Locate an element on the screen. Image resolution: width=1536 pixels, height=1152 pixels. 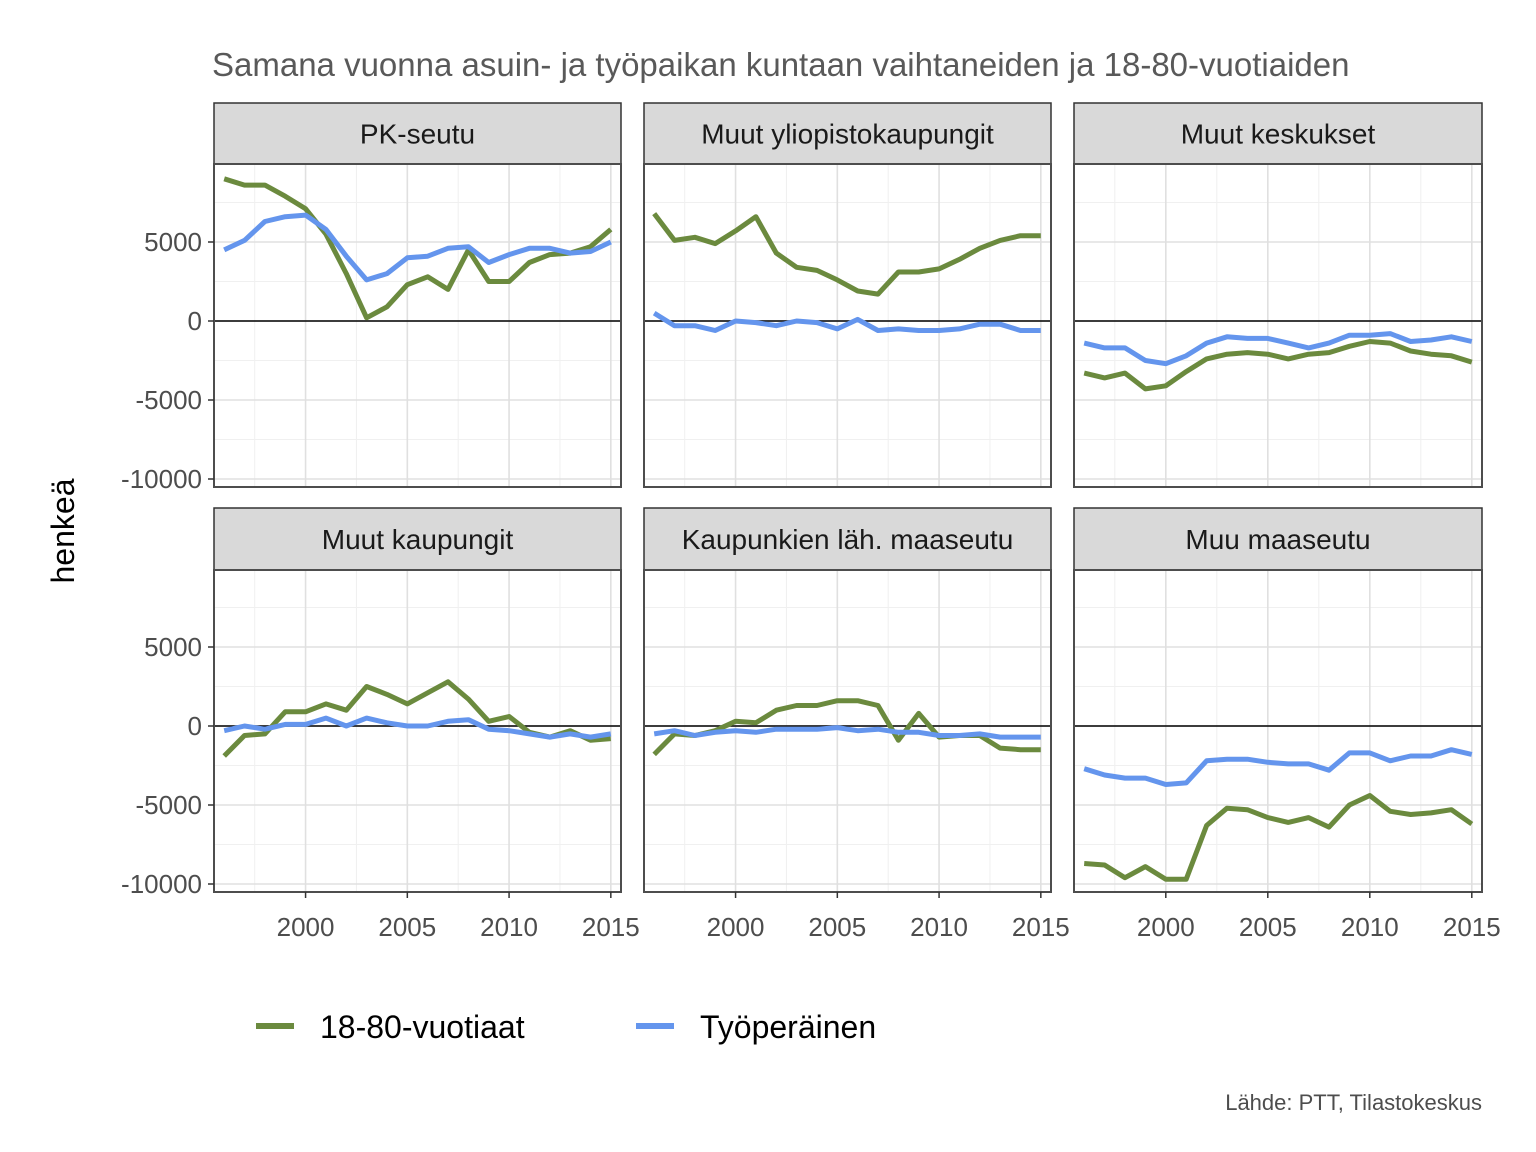
facet-strip-label: Muut keskukset is located at coordinates (1278, 134).